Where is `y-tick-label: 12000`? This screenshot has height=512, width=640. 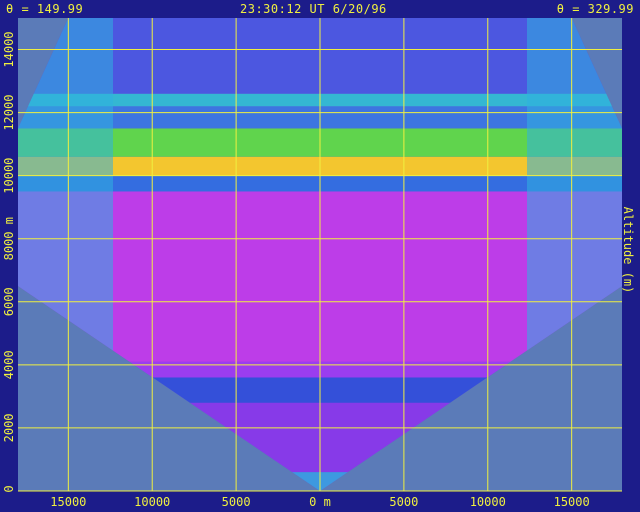
y-tick-label: 12000 is located at coordinates (9, 113).